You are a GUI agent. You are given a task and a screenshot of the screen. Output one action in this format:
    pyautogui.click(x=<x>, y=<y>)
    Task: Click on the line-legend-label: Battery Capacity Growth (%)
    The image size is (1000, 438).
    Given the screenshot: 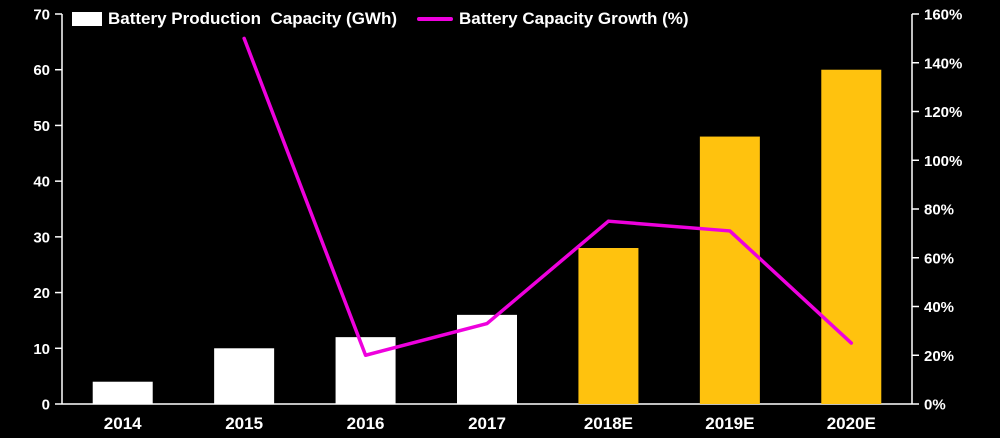 What is the action you would take?
    pyautogui.click(x=574, y=18)
    